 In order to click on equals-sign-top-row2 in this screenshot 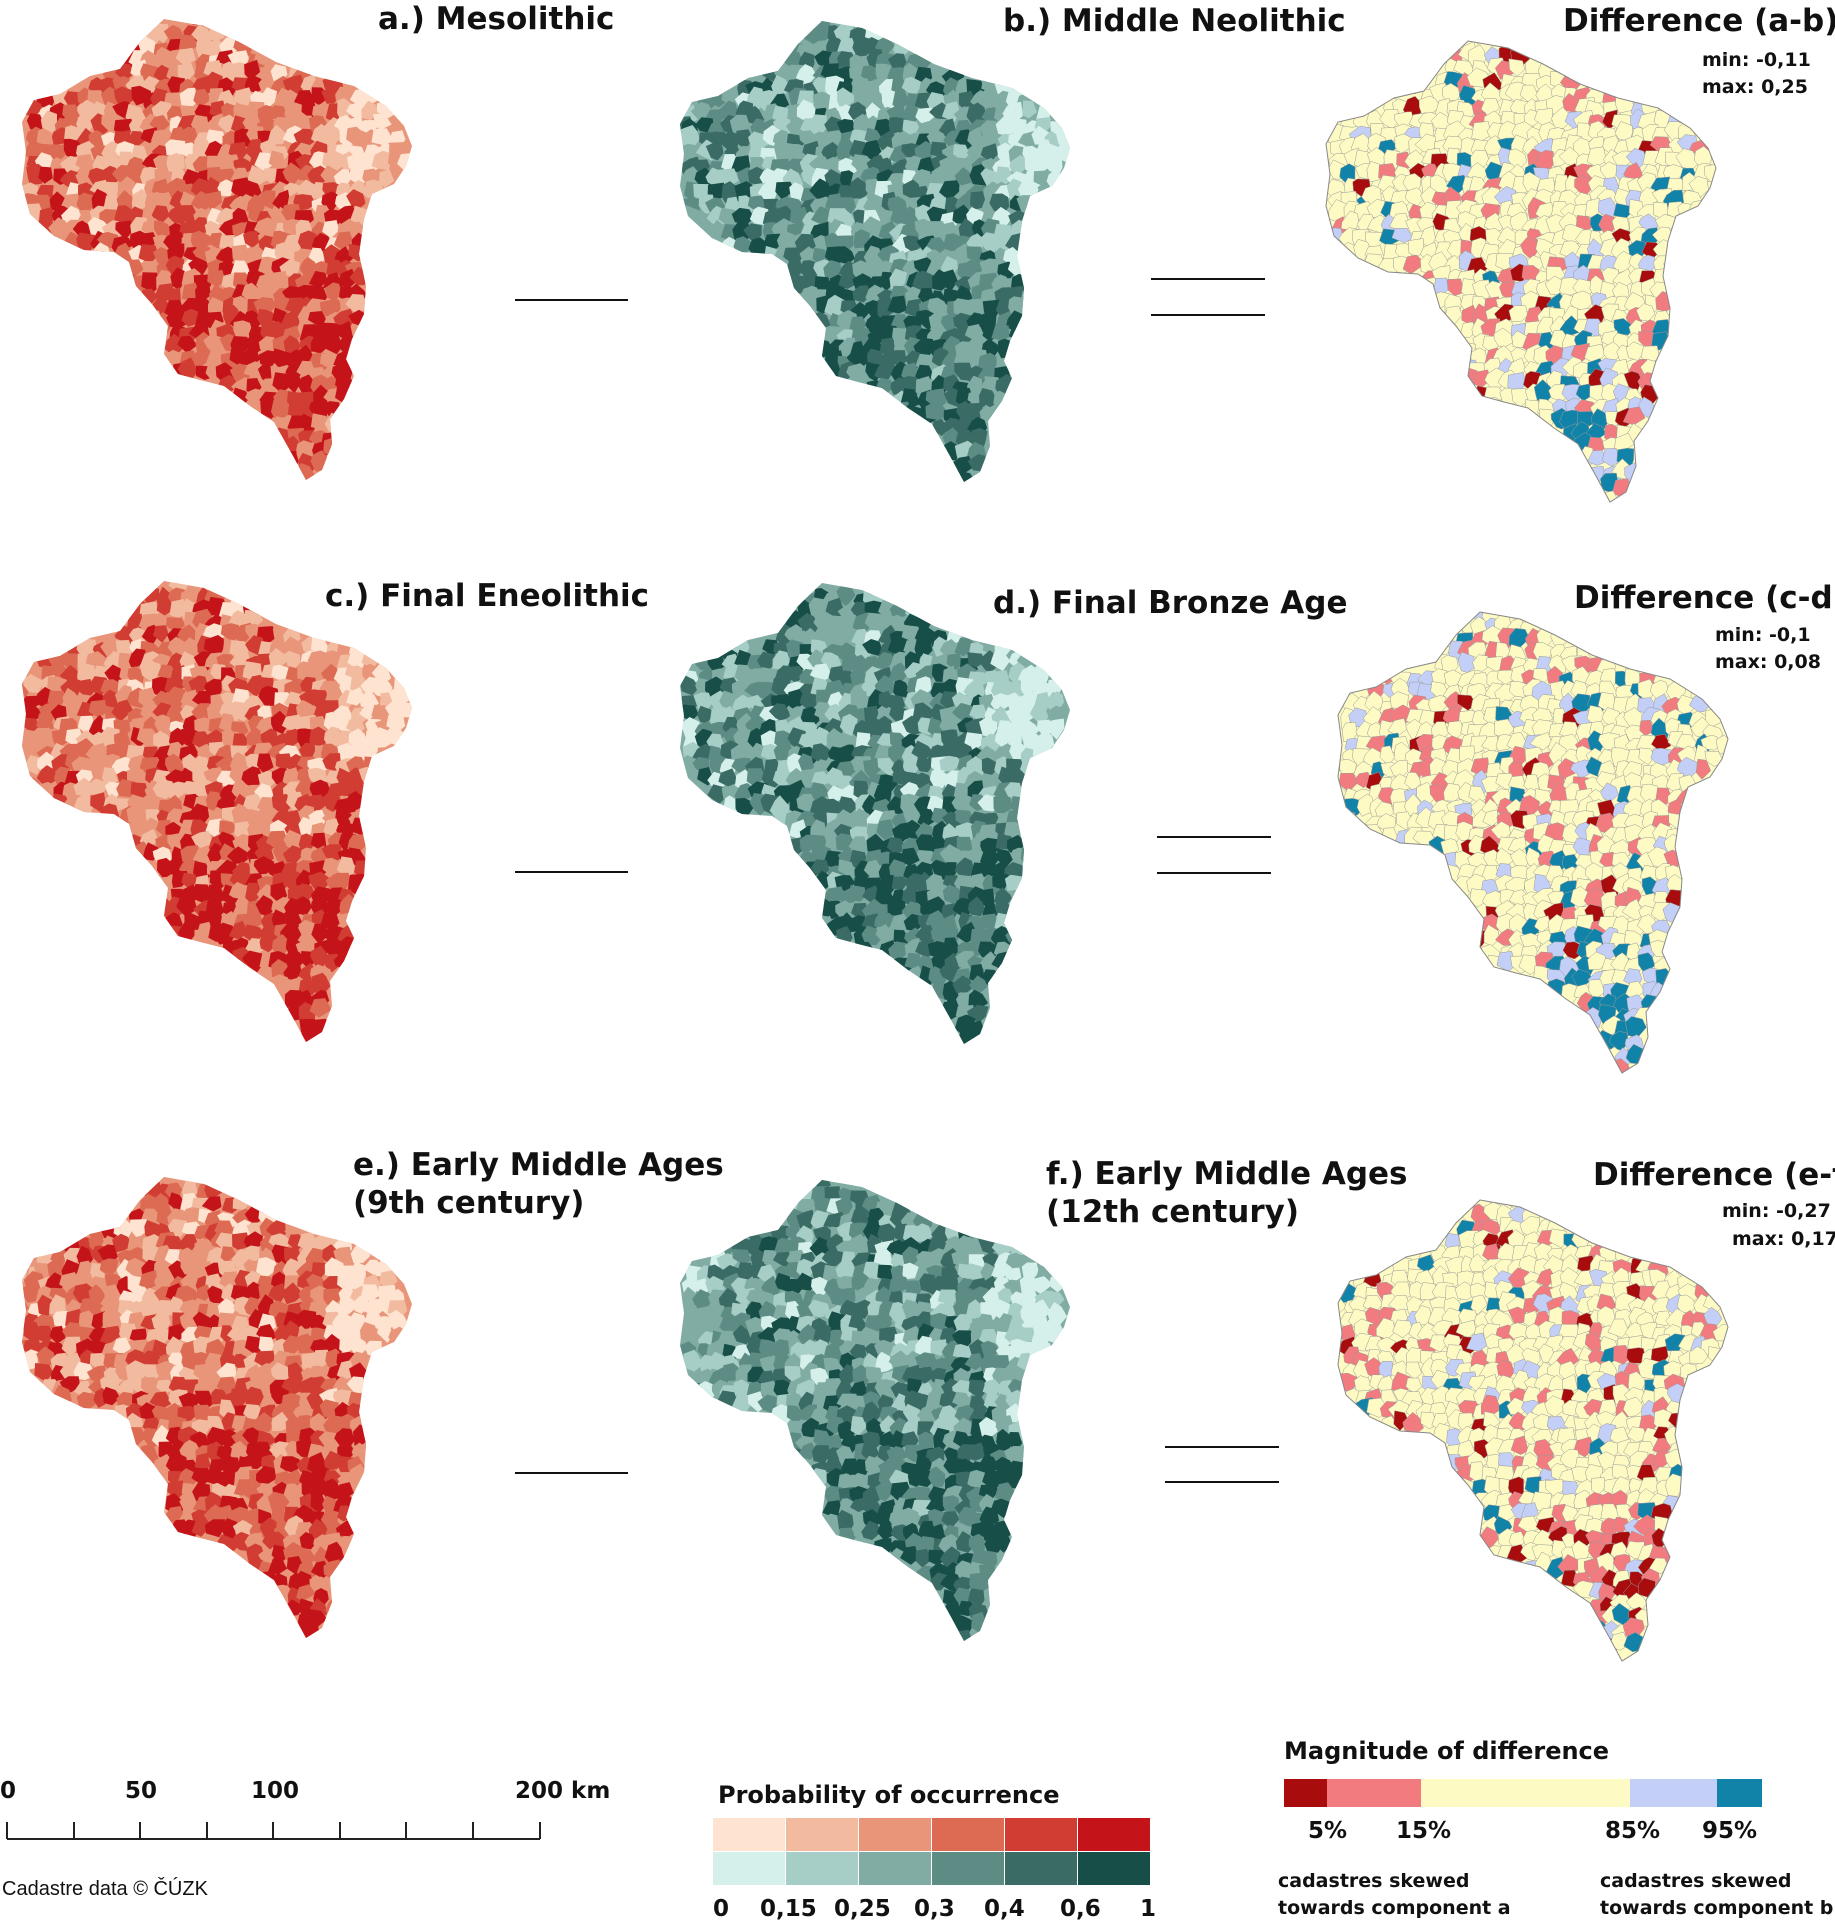, I will do `click(1214, 837)`.